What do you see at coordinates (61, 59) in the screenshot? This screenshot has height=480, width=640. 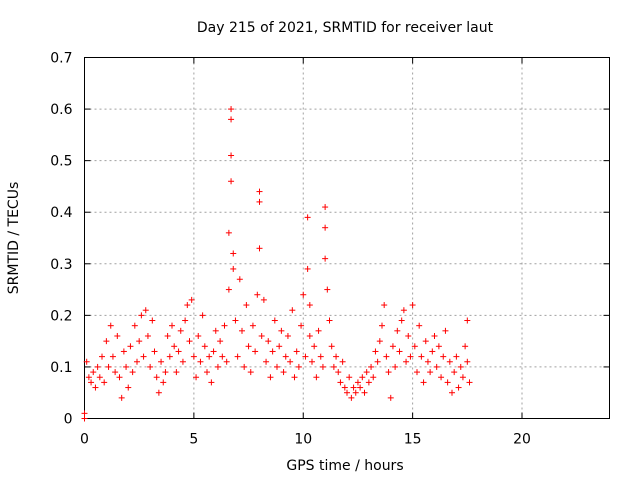 I see `y-tick-label: 0.7` at bounding box center [61, 59].